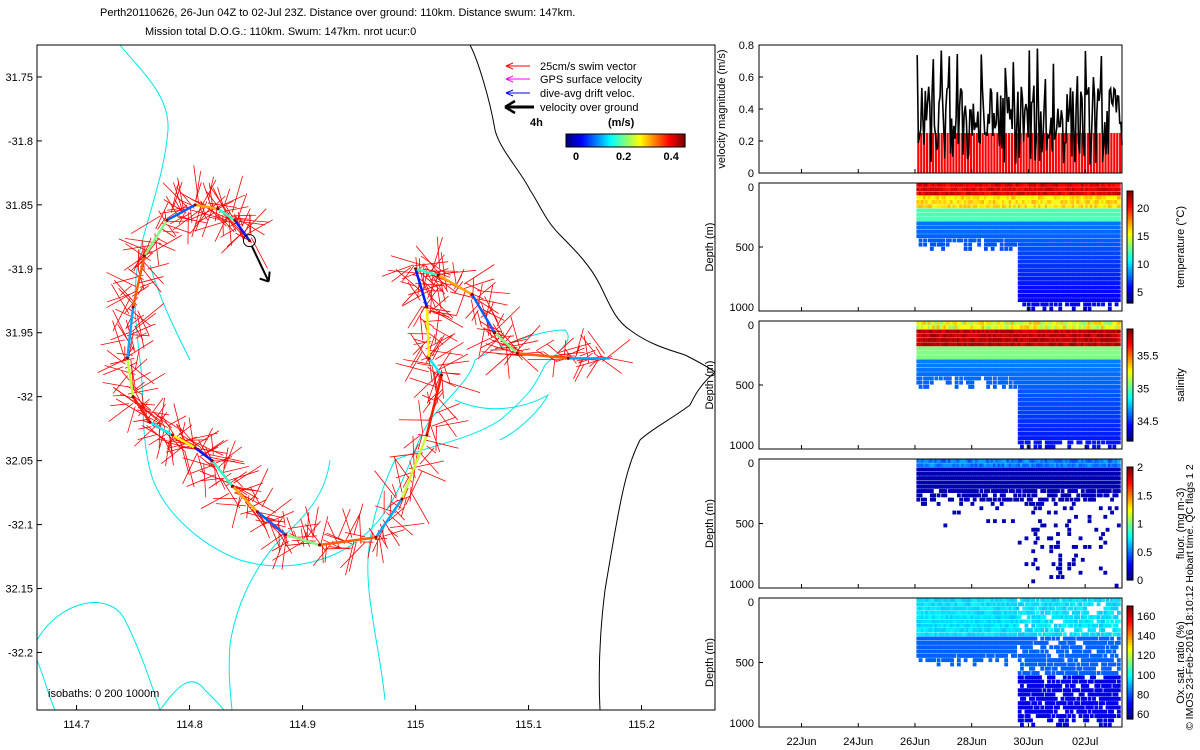  Describe the element at coordinates (1130, 440) in the screenshot. I see `profile-colorbar-cell` at that location.